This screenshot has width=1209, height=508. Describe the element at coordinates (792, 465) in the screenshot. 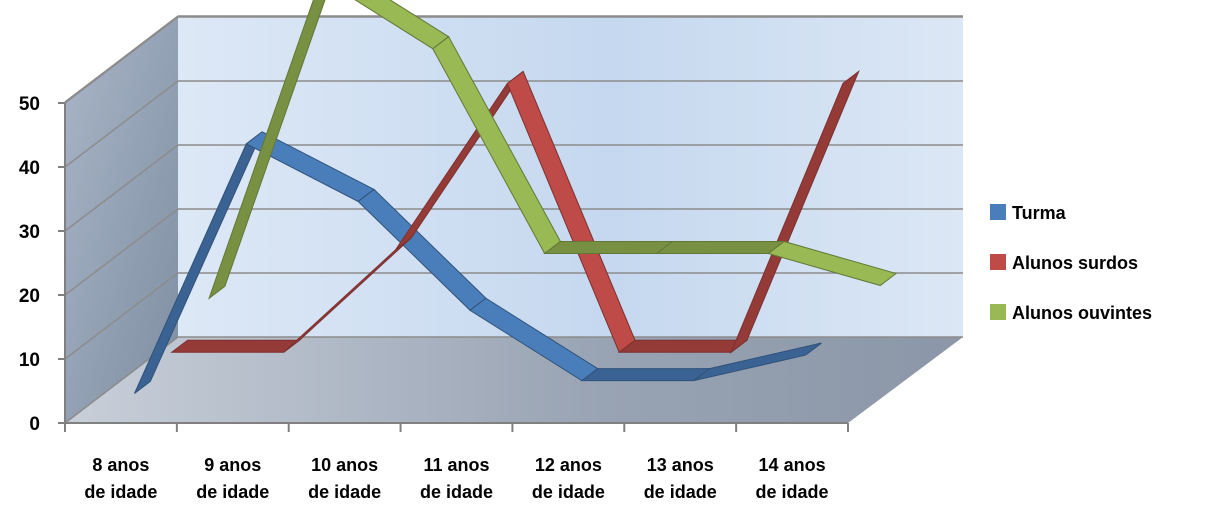

I see `x-tick-label: 14 anos` at that location.